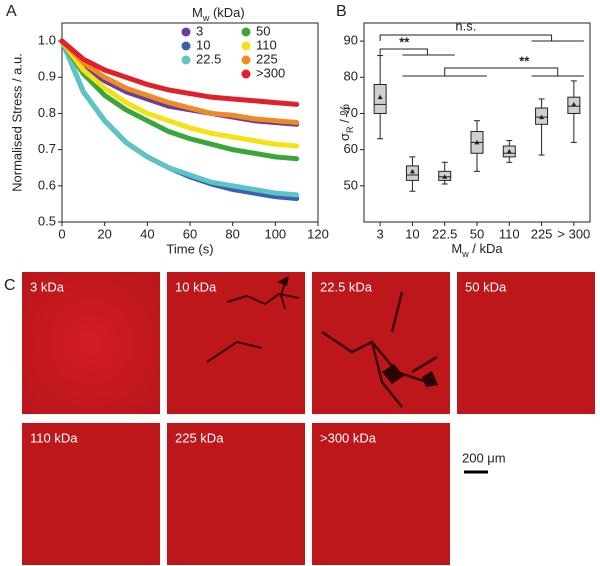  Describe the element at coordinates (199, 437) in the screenshot. I see `image-label: 225 kDa` at that location.